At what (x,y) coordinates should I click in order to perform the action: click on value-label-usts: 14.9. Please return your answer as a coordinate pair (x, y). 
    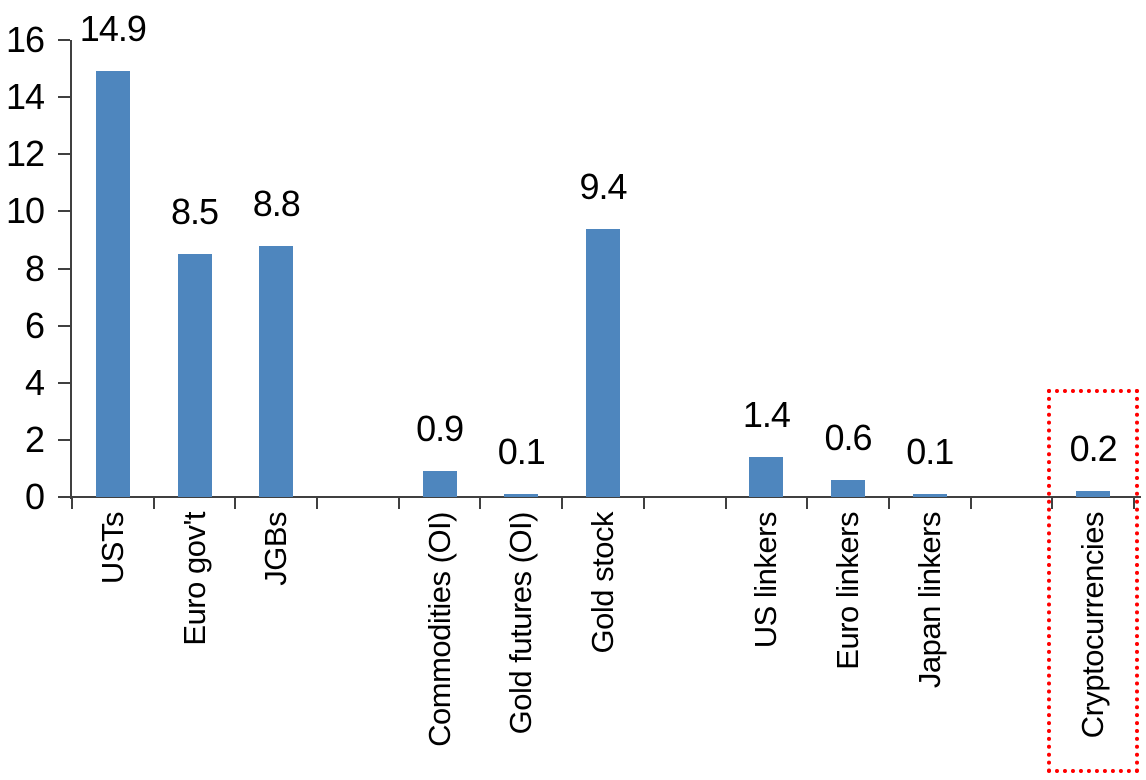
    Looking at the image, I should click on (113, 29).